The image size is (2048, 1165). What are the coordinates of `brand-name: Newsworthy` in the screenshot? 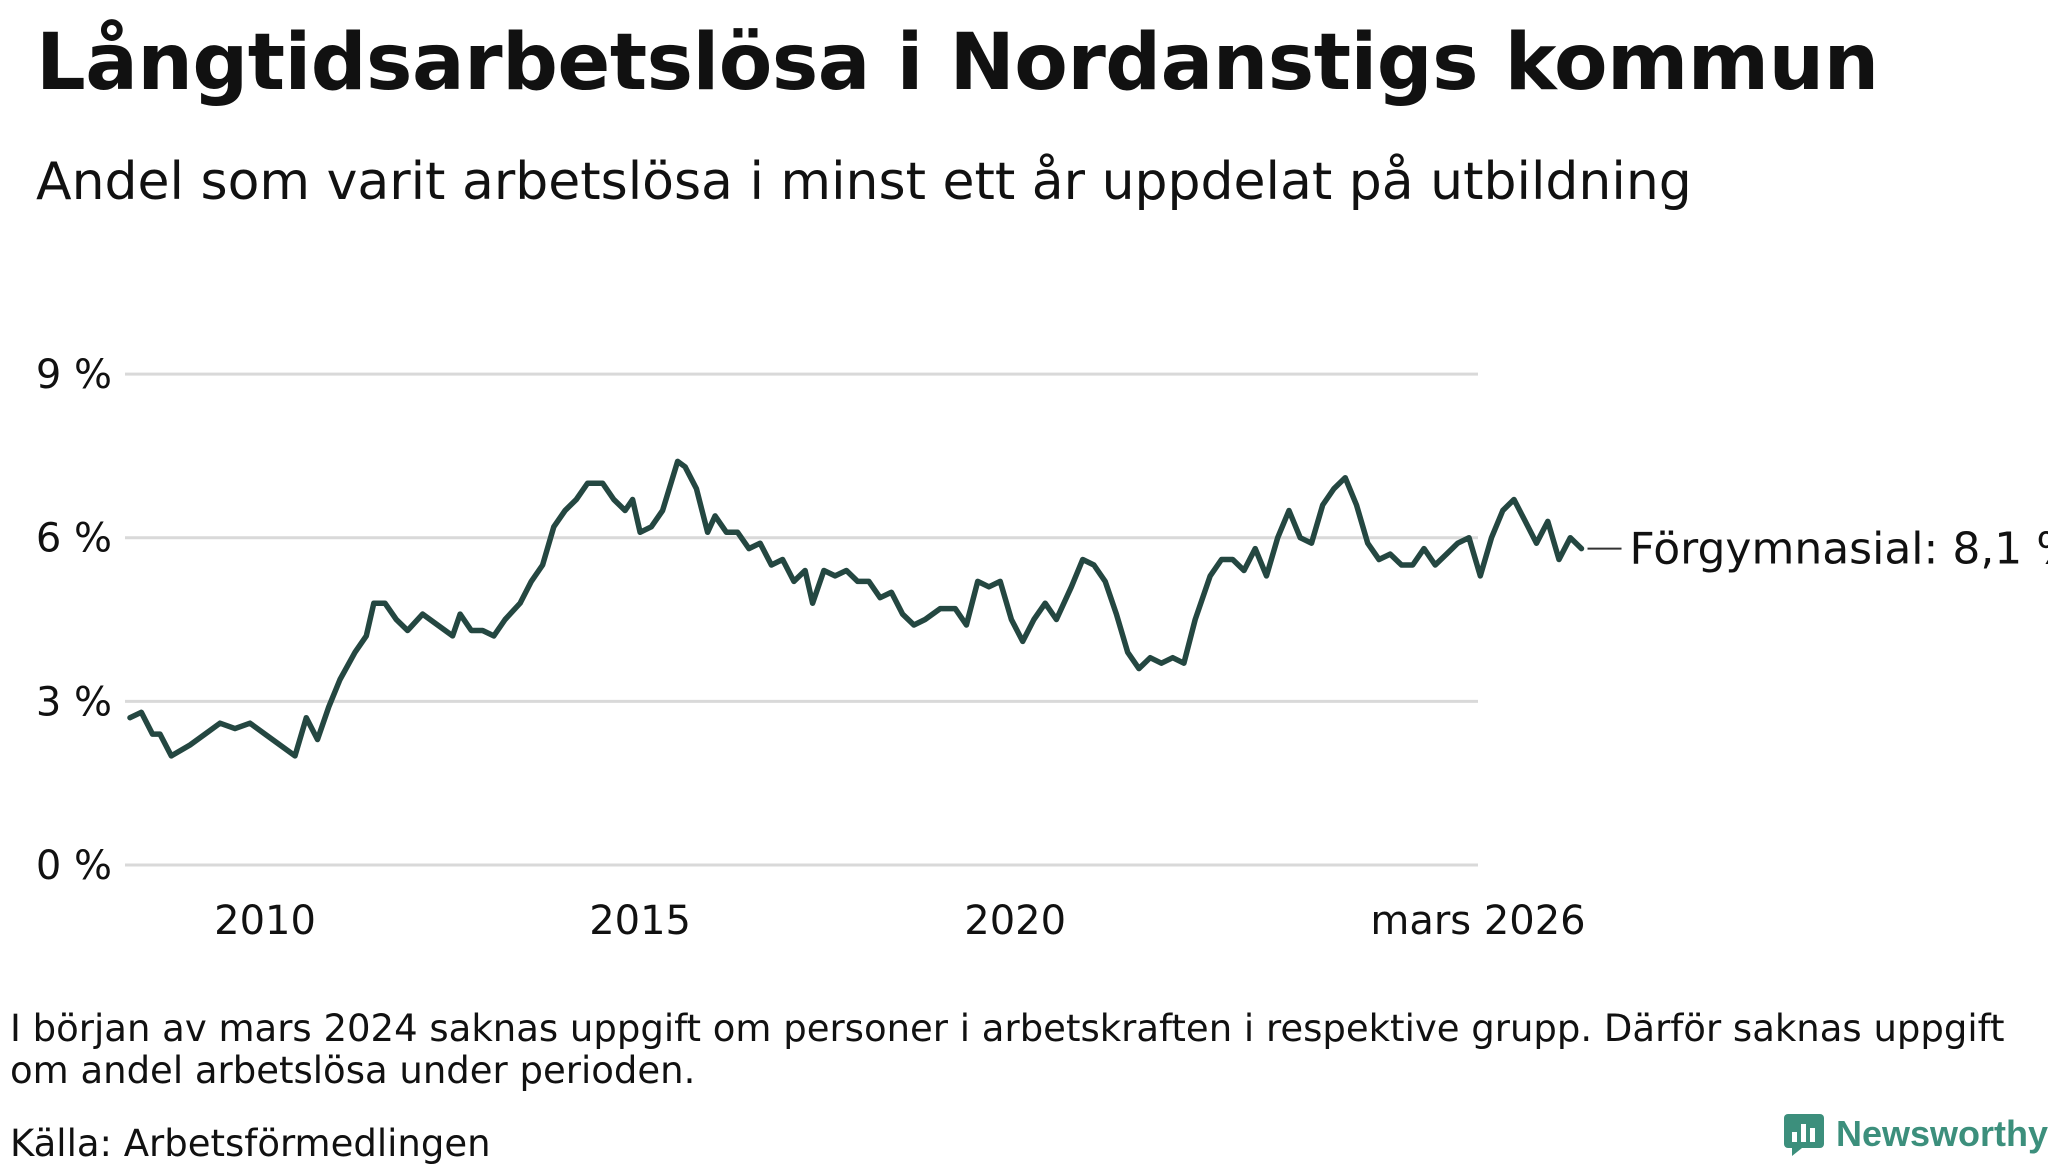 It's located at (1942, 1133).